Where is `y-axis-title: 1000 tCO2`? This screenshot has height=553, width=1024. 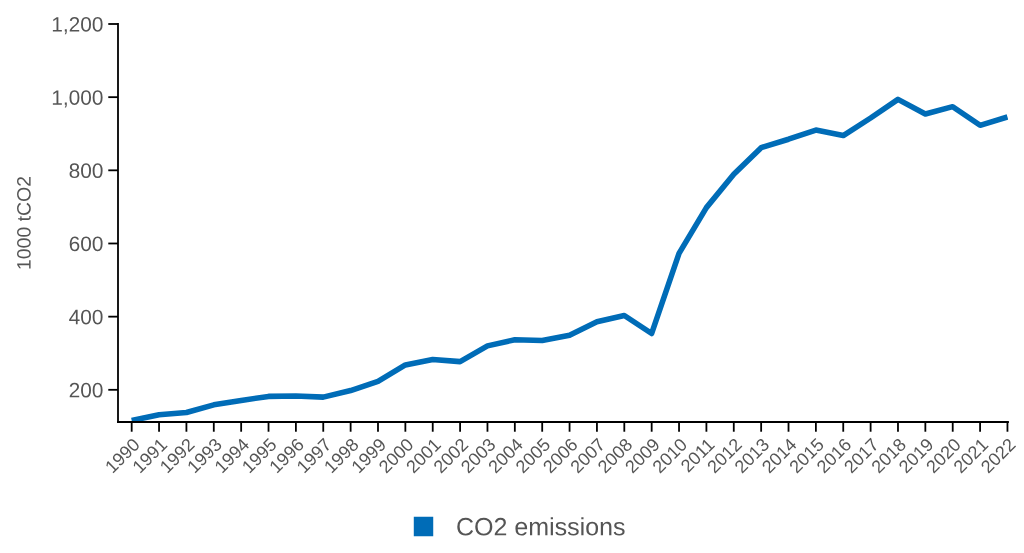 y-axis-title: 1000 tCO2 is located at coordinates (24, 222).